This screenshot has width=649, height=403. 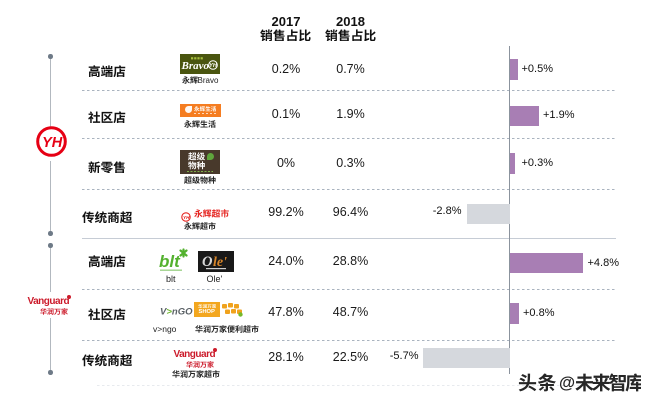 I want to click on svg-text: O, so click(x=207, y=262).